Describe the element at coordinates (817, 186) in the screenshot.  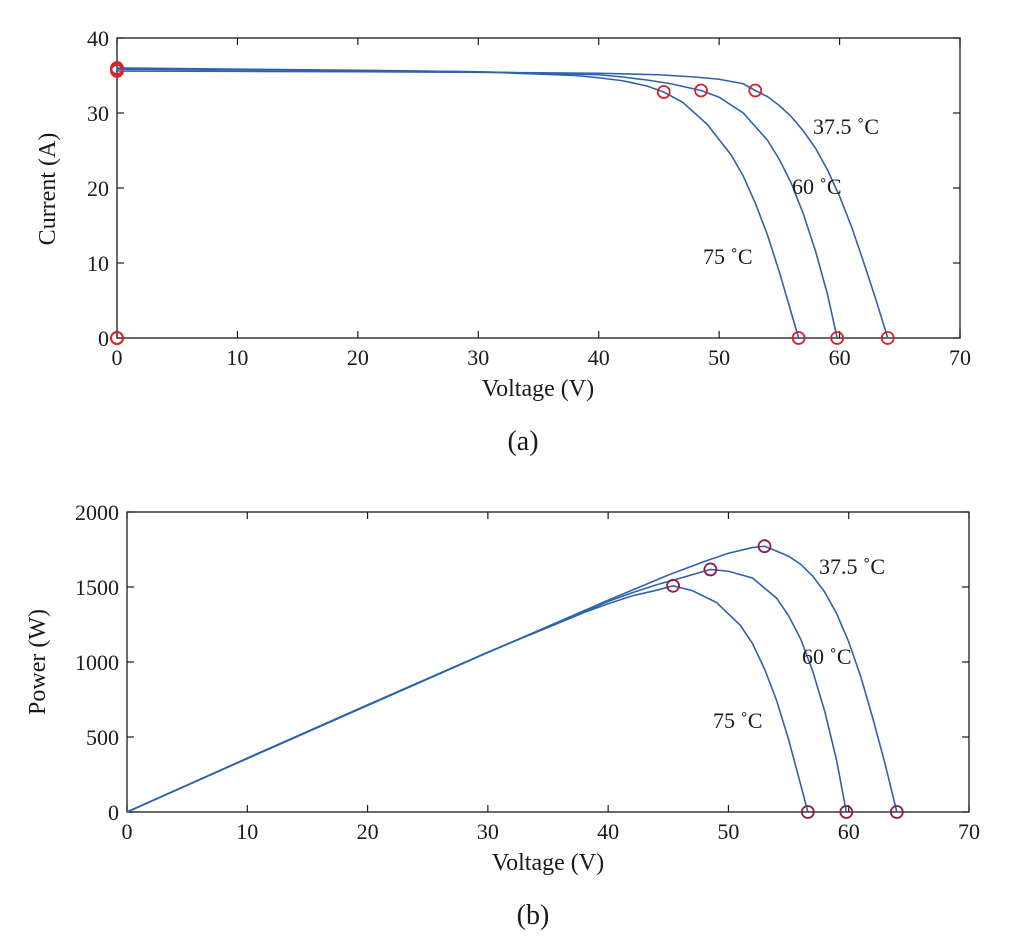
I see `iv-label-60c: 60 ˚C` at that location.